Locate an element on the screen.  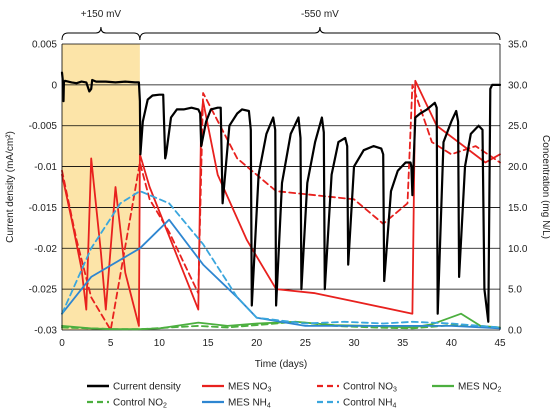
x-tick-label: 45 is located at coordinates (500, 343).